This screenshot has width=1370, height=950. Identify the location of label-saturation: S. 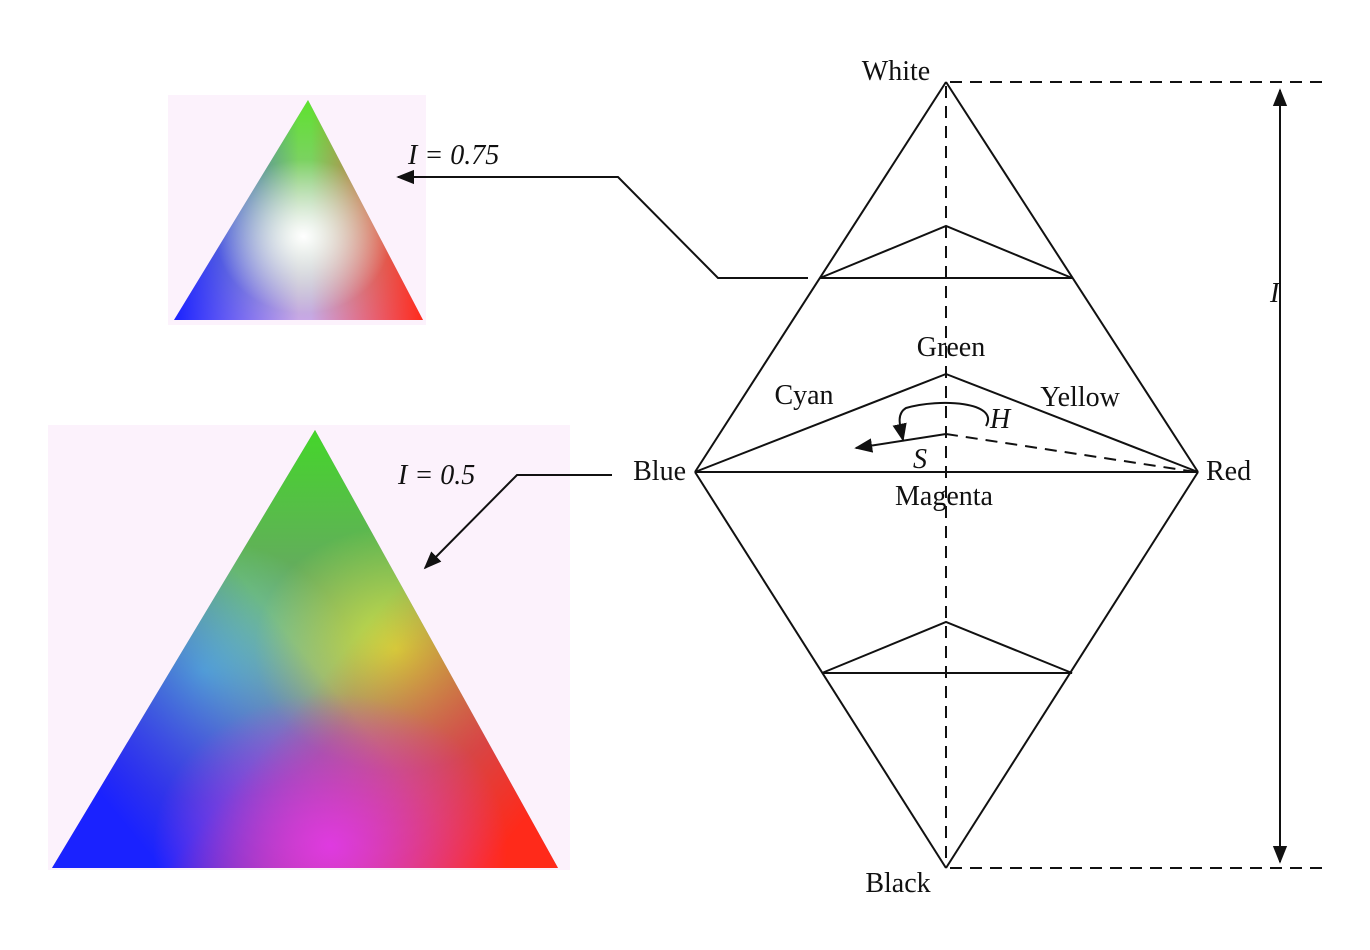
(920, 459).